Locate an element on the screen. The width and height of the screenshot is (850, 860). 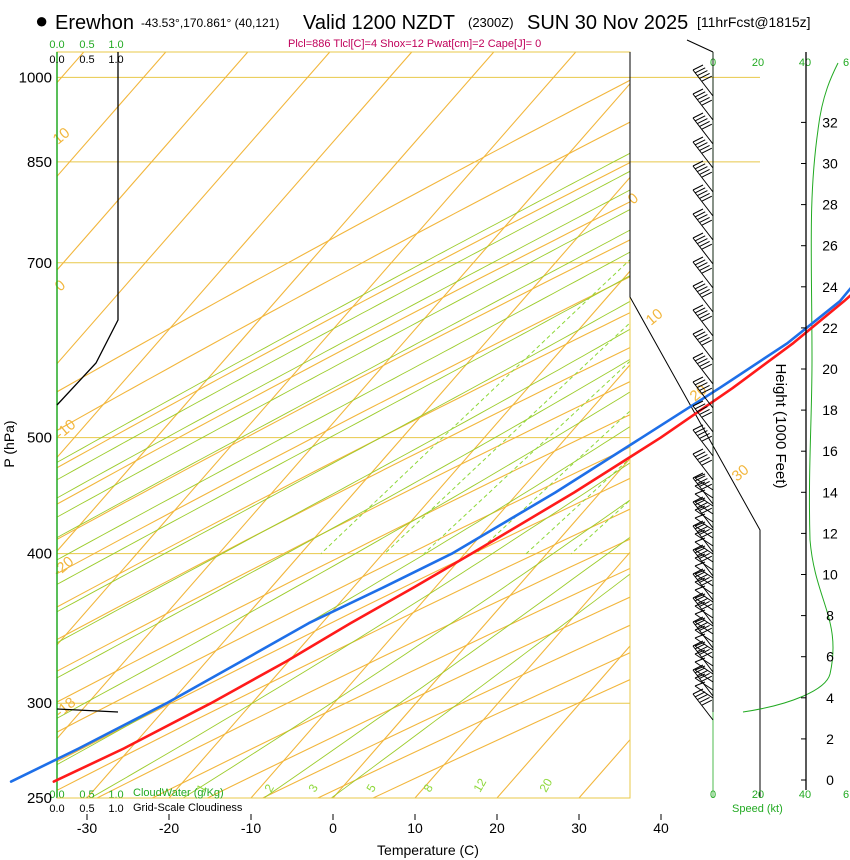
cloud-bottom-label-black: 0.5 is located at coordinates (86, 809).